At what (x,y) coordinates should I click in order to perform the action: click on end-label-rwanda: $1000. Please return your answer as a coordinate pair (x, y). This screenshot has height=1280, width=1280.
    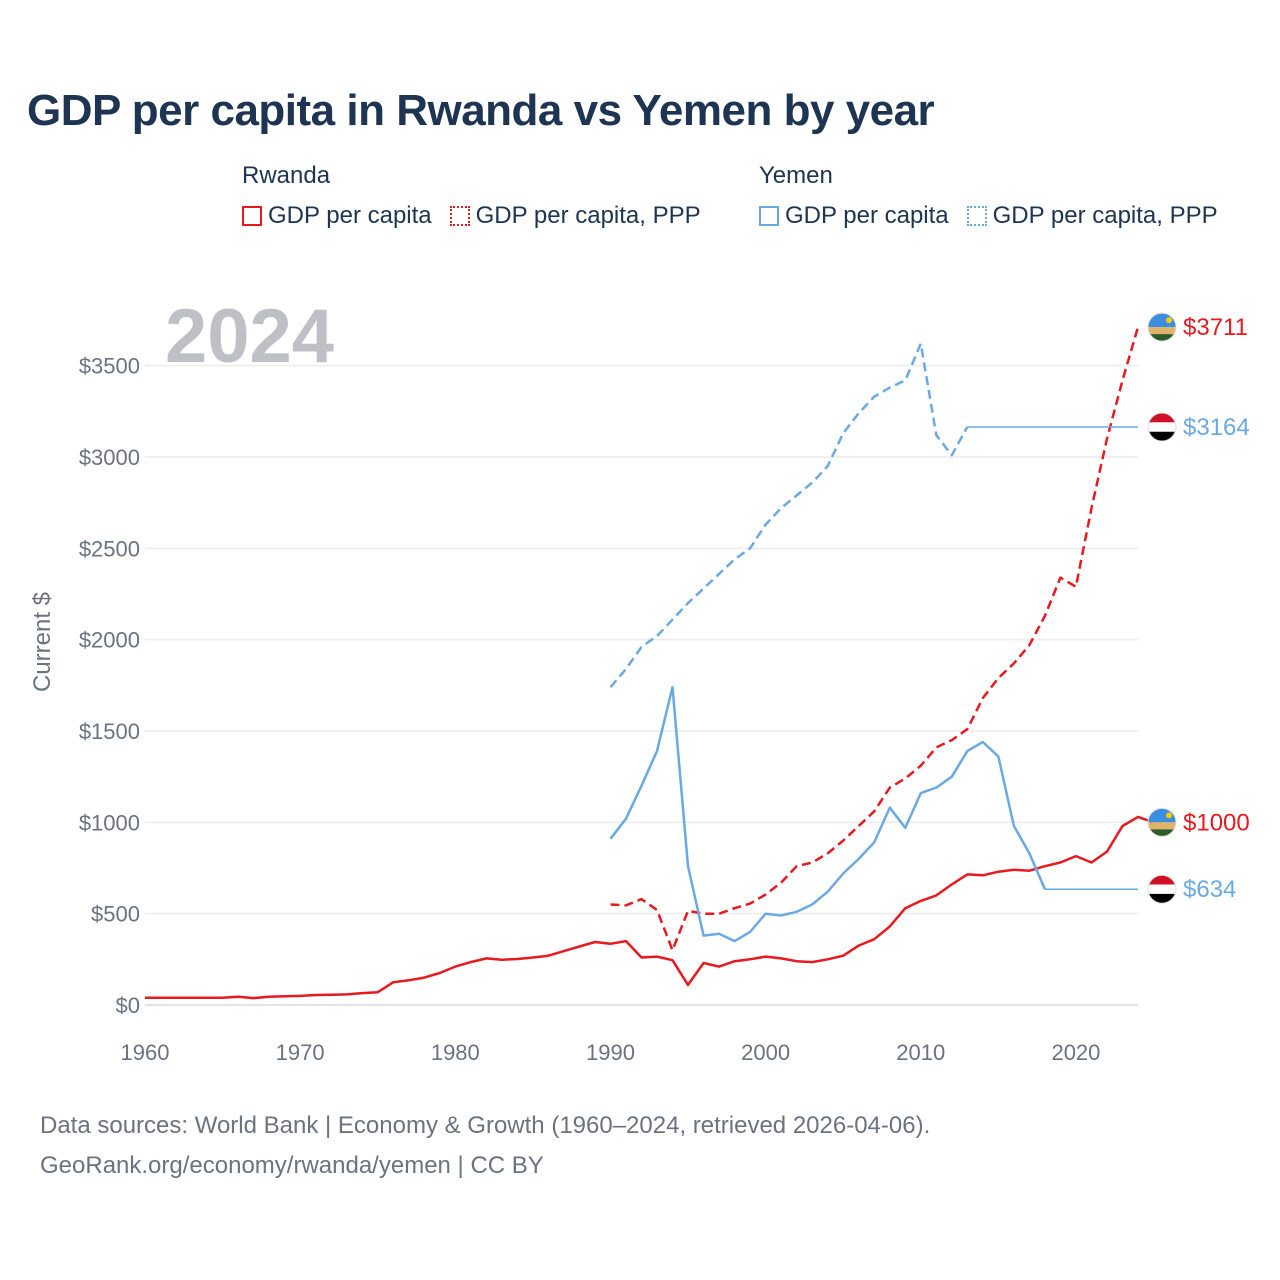
    Looking at the image, I should click on (1216, 822).